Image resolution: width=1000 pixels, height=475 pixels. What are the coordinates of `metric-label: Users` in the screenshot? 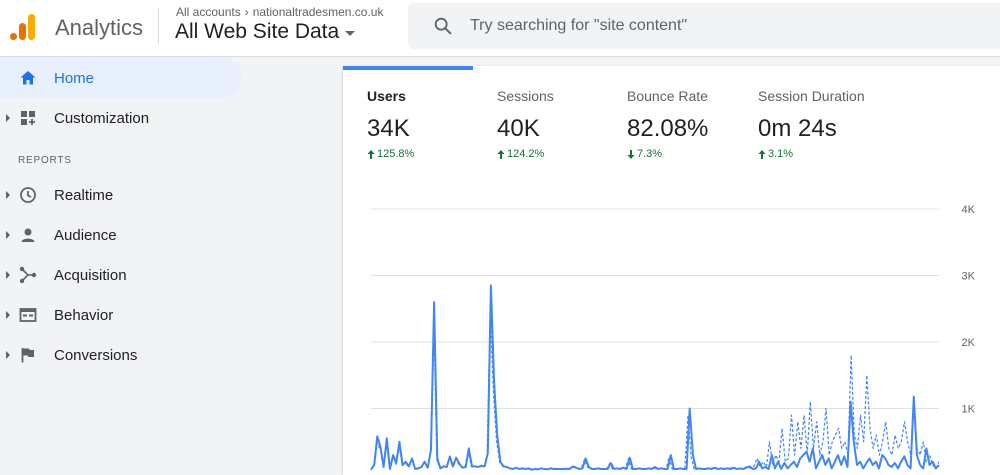 It's located at (386, 96).